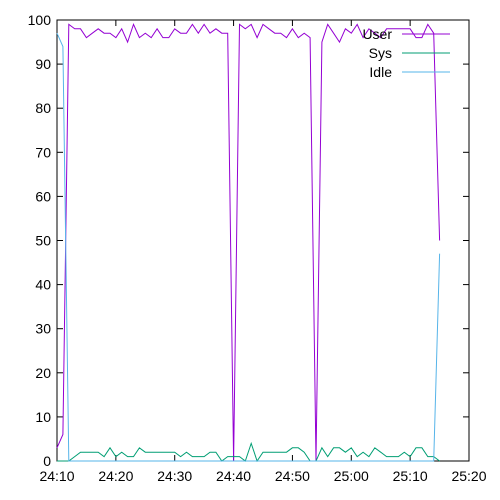 This screenshot has height=500, width=500. What do you see at coordinates (468, 476) in the screenshot?
I see `x-tick-label: 25:20` at bounding box center [468, 476].